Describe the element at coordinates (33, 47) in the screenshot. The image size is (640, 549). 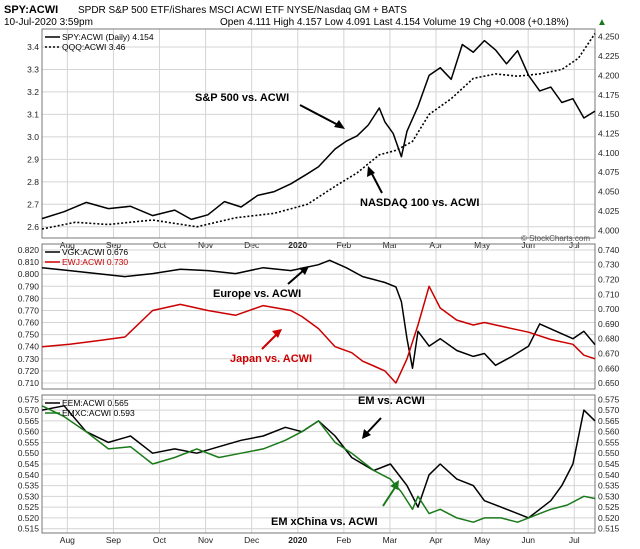
I see `y-tick-label-left: 3.4` at that location.